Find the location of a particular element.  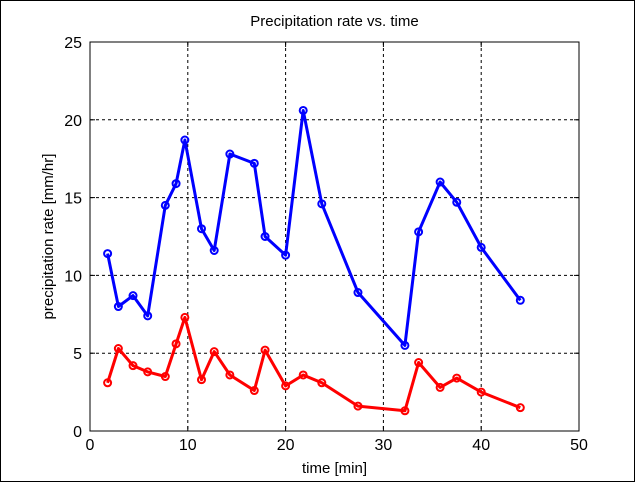

x-tick-label: 0 is located at coordinates (90, 445).